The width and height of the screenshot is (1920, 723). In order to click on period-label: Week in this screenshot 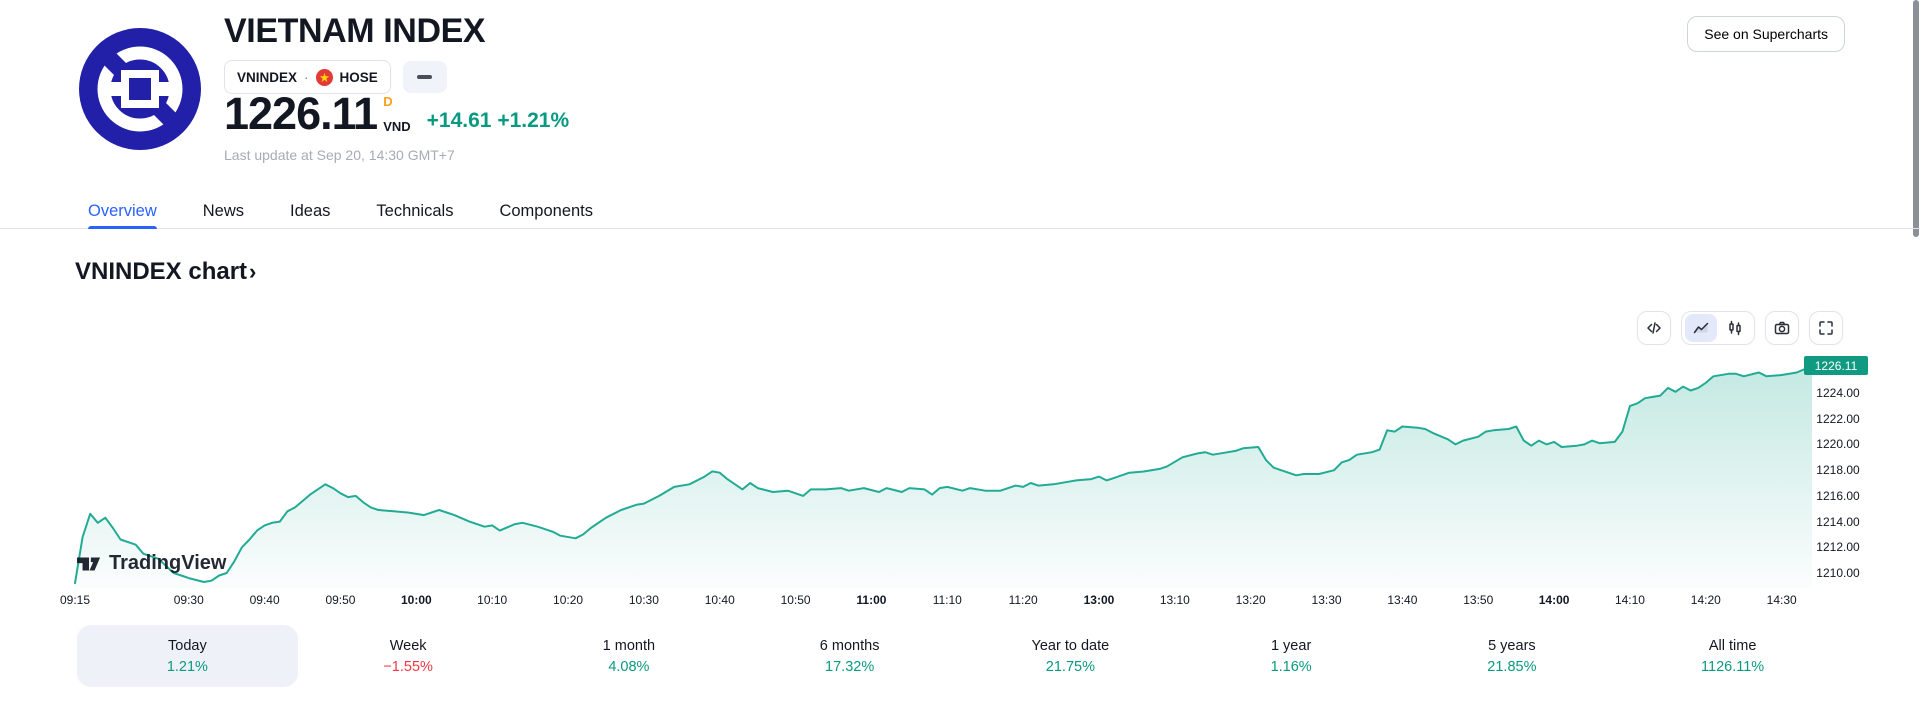, I will do `click(408, 645)`.